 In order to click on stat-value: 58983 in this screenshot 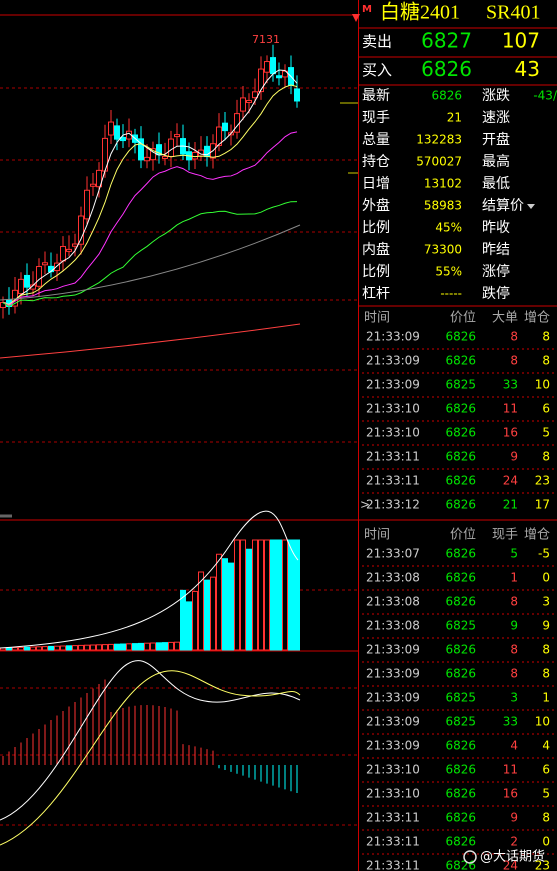, I will do `click(443, 206)`.